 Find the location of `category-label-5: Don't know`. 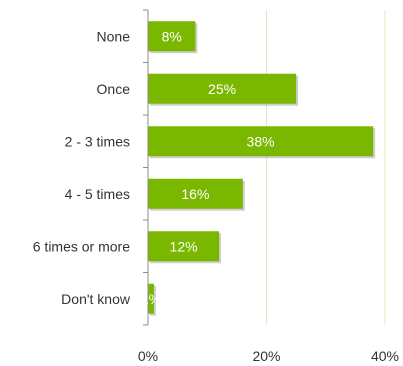

category-label-5: Don't know is located at coordinates (96, 299).